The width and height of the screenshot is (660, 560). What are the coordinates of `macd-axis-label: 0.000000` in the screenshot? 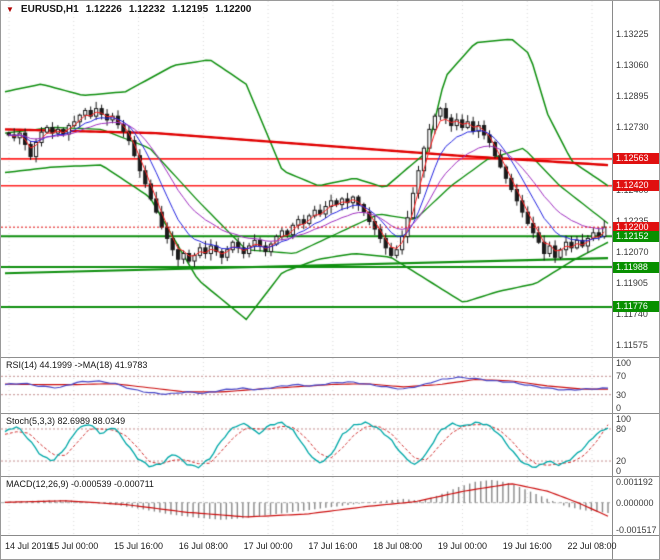 It's located at (635, 502).